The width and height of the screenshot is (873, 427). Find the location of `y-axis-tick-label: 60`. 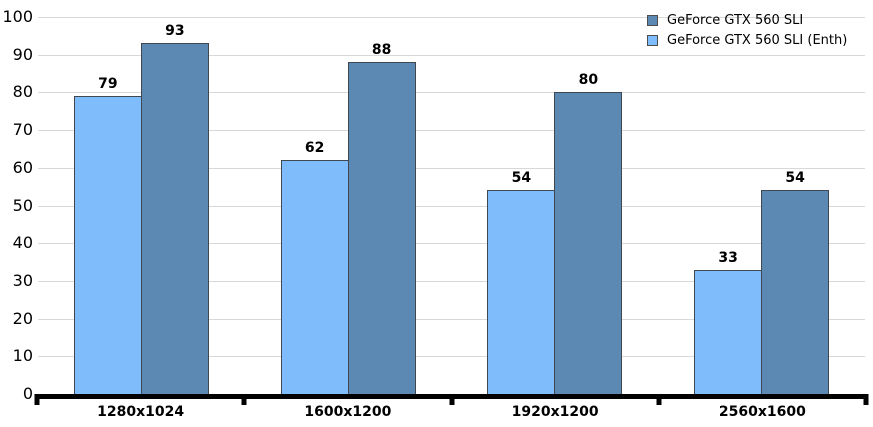

y-axis-tick-label: 60 is located at coordinates (22, 167).